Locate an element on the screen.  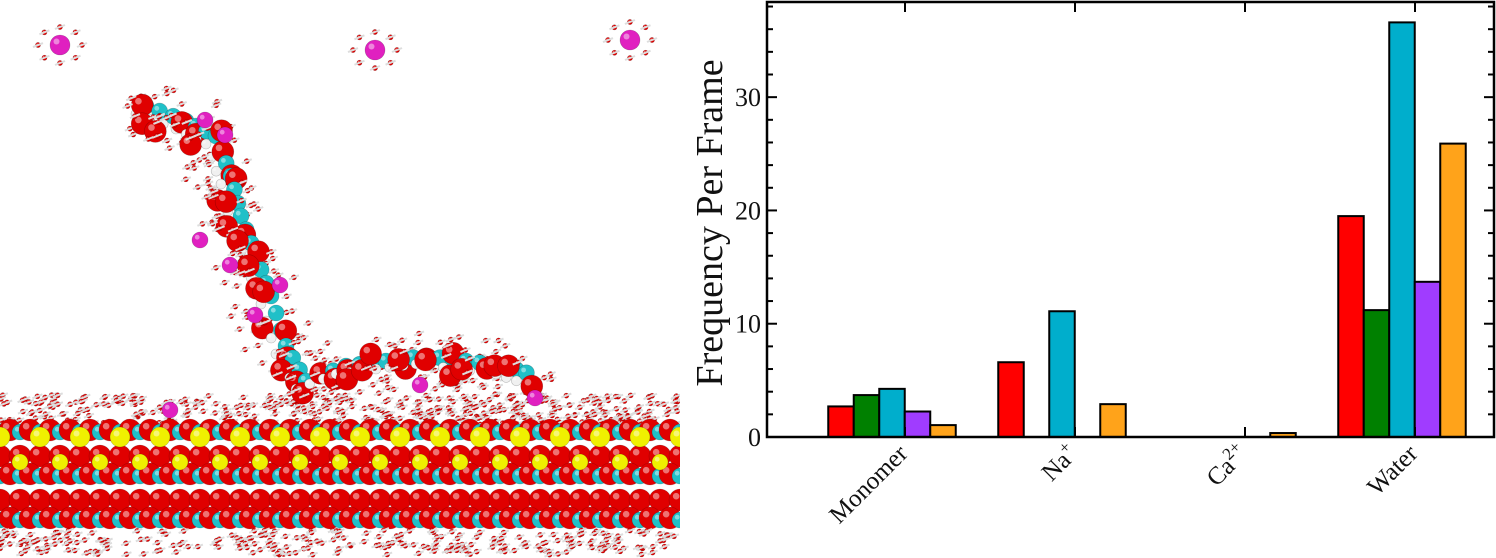
y-tick-label: 20 is located at coordinates (748, 210).